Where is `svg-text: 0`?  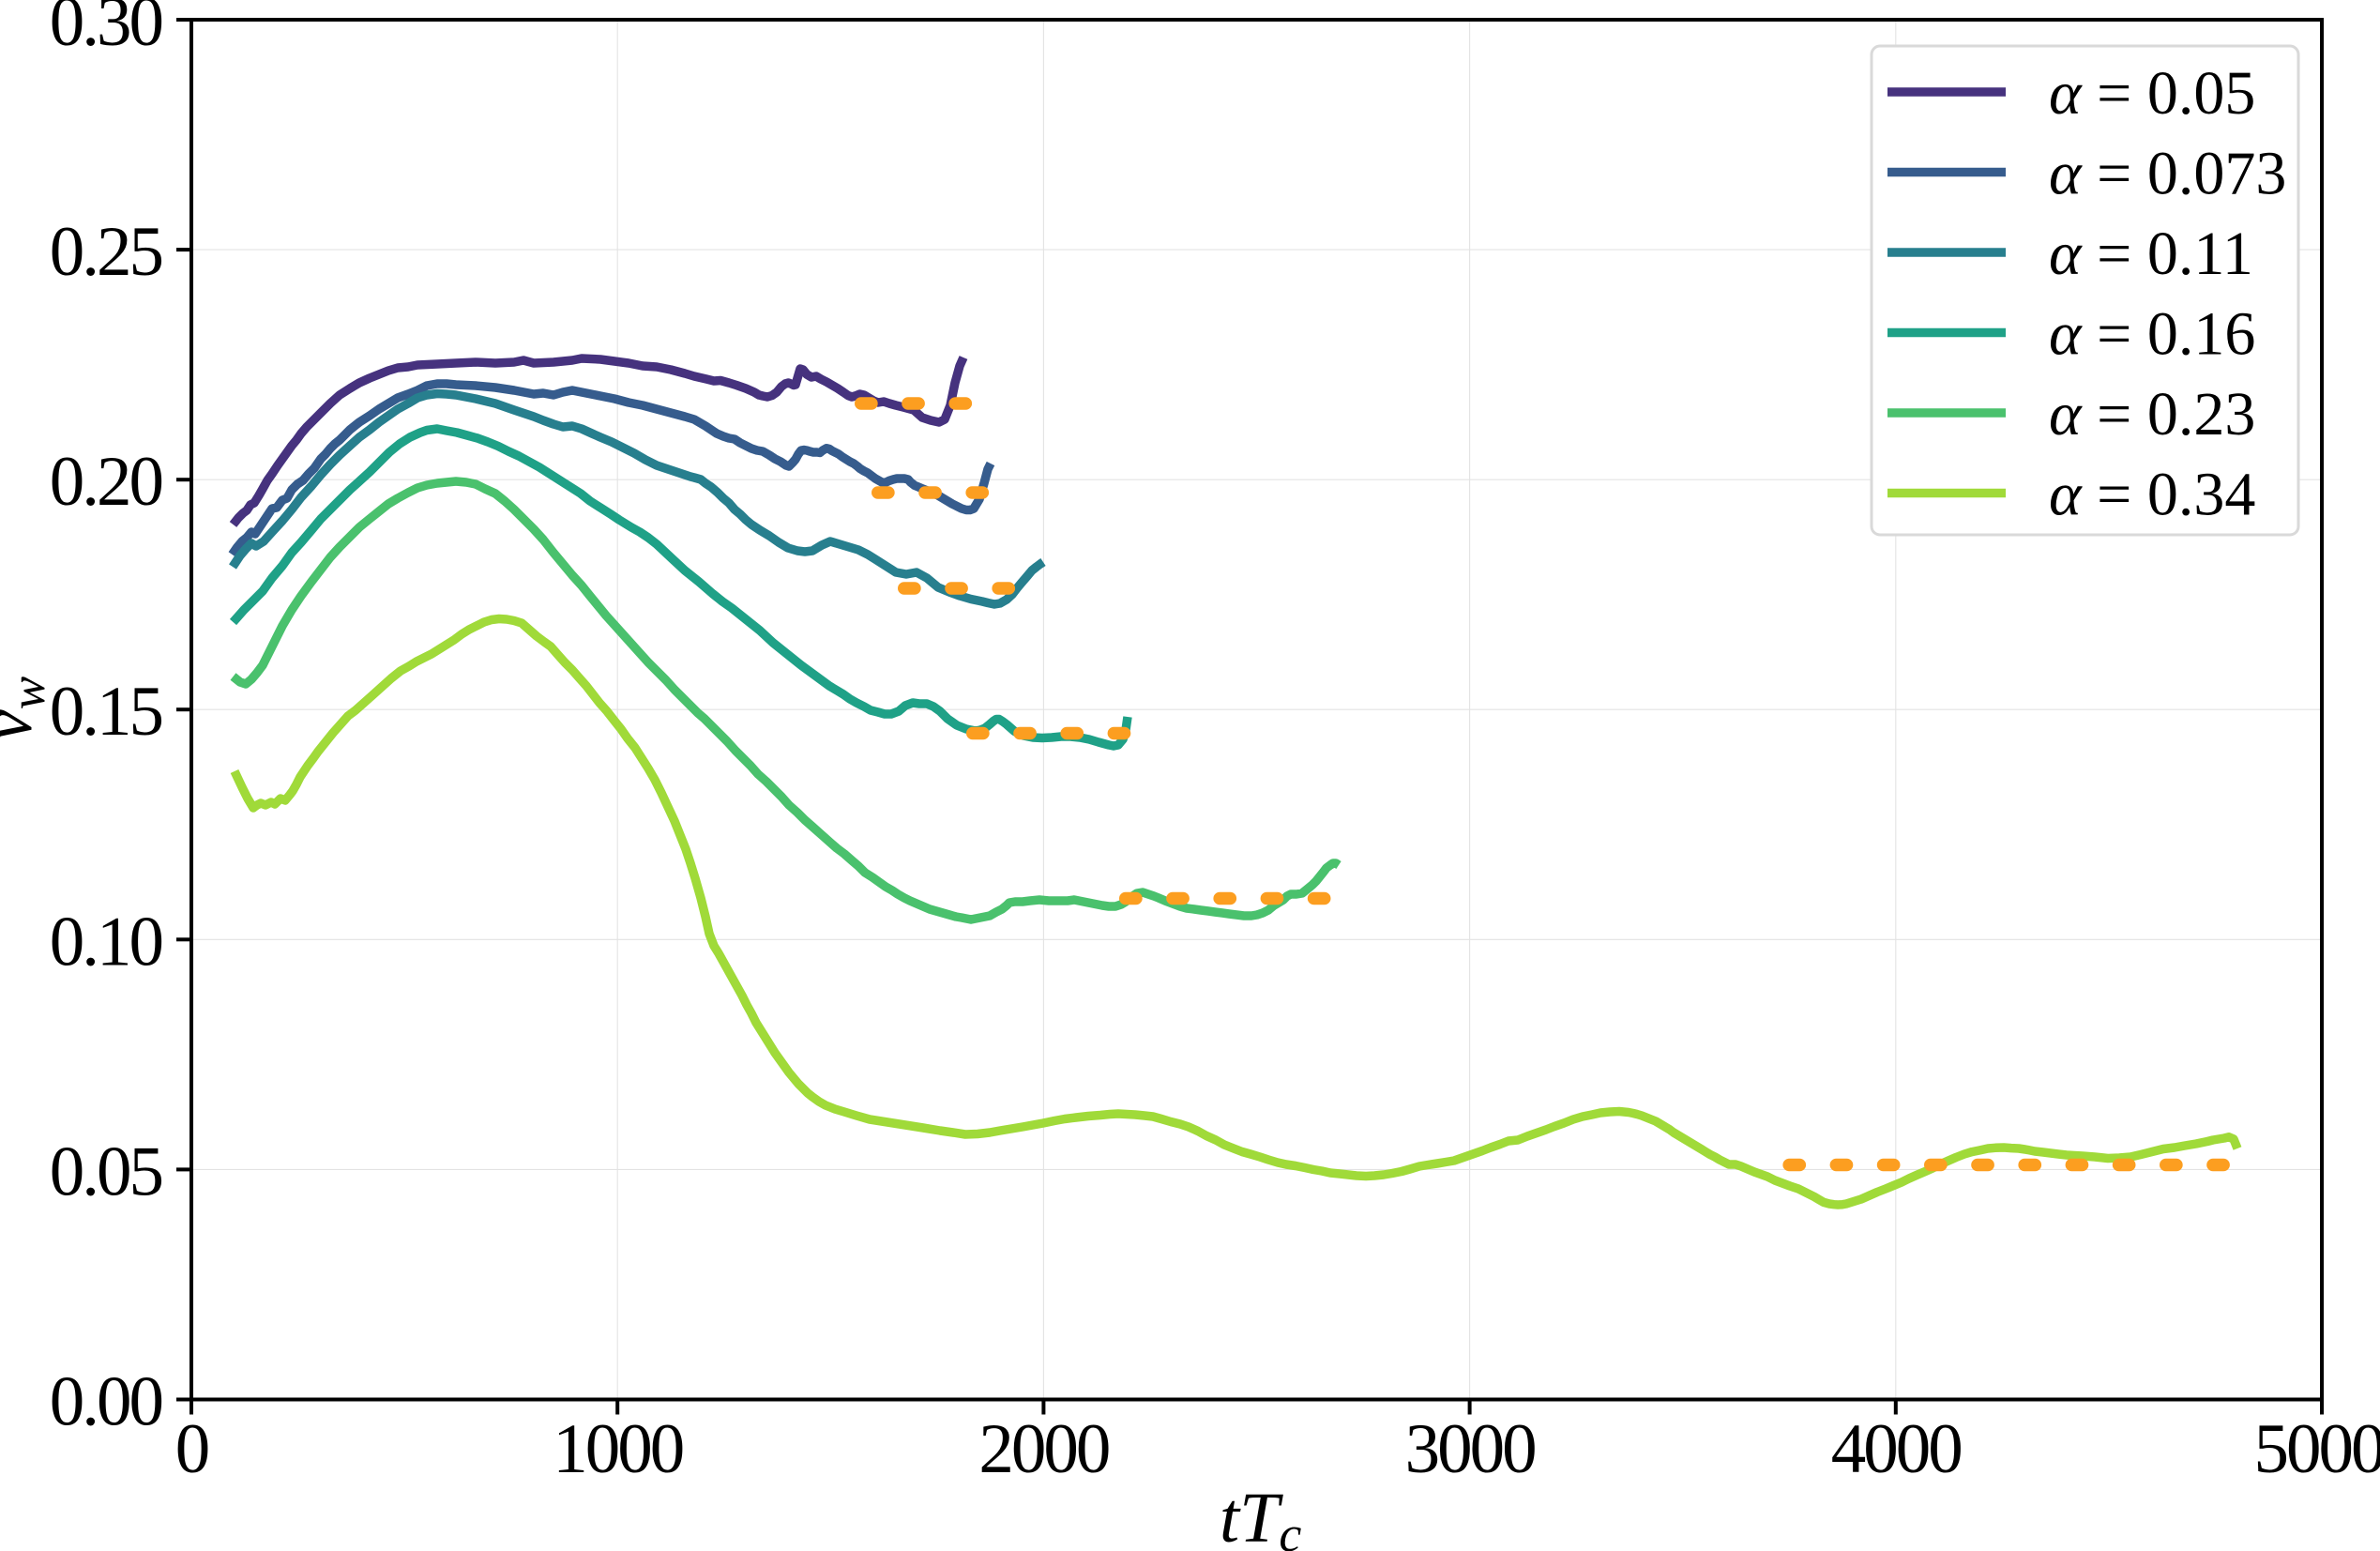 svg-text: 0 is located at coordinates (191, 1449).